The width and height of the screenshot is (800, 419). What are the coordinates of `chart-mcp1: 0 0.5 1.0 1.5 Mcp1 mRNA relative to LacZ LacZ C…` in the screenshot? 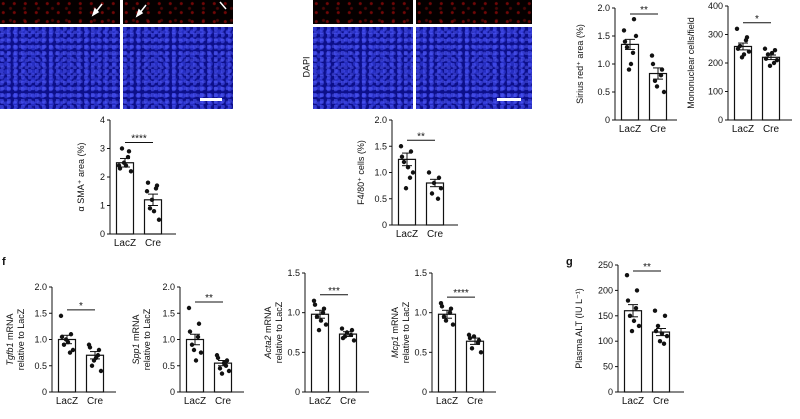 It's located at (443, 337).